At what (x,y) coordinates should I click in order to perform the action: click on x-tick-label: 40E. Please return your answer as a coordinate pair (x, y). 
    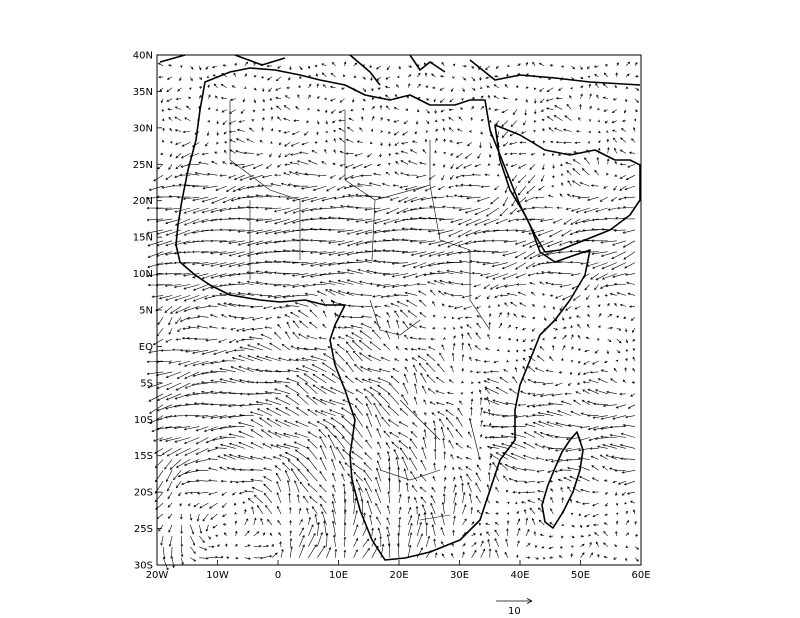
    Looking at the image, I should click on (519, 575).